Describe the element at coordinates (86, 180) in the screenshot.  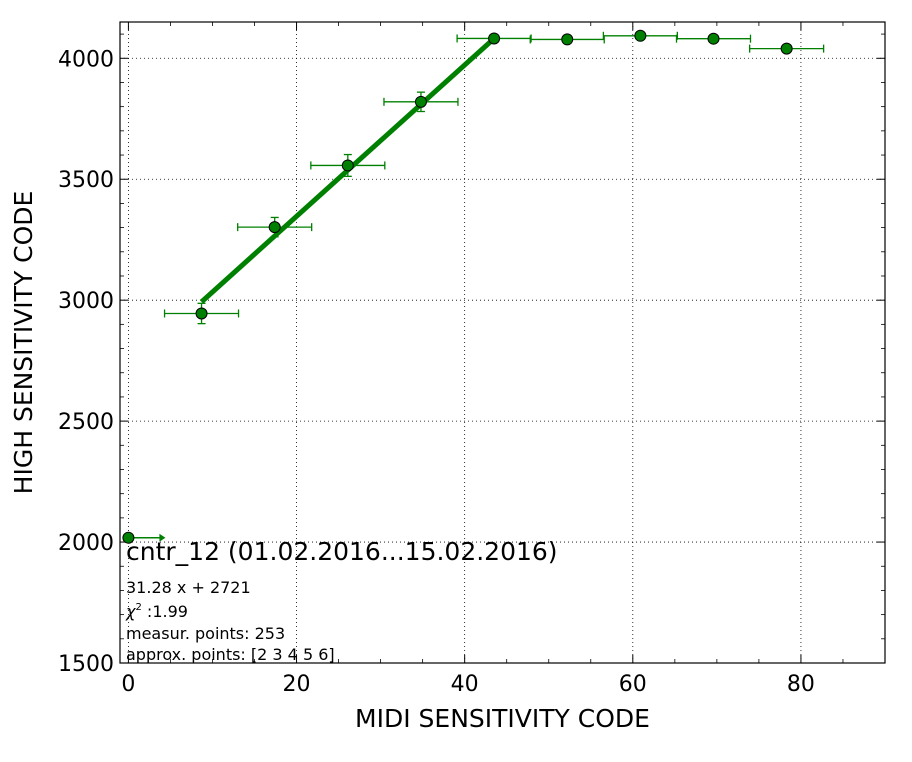
I see `y-tick-label: 3500` at that location.